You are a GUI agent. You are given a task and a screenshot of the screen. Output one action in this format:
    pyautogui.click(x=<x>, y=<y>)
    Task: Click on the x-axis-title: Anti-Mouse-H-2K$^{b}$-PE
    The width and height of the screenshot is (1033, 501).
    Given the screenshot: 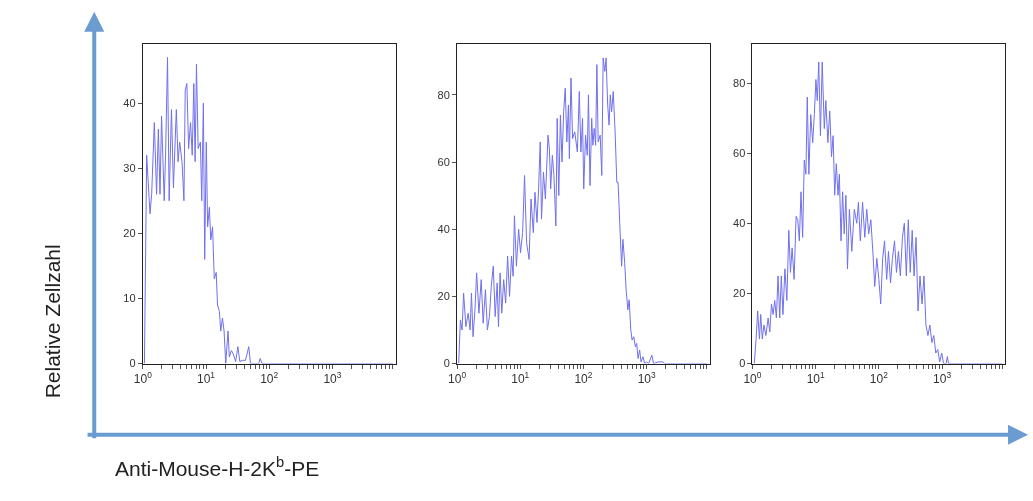 What is the action you would take?
    pyautogui.click(x=217, y=467)
    